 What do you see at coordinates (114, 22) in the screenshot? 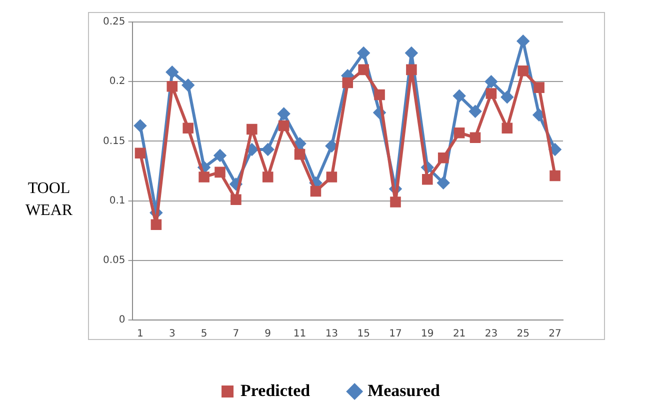
I see `y-tick-label: 0.25` at bounding box center [114, 22].